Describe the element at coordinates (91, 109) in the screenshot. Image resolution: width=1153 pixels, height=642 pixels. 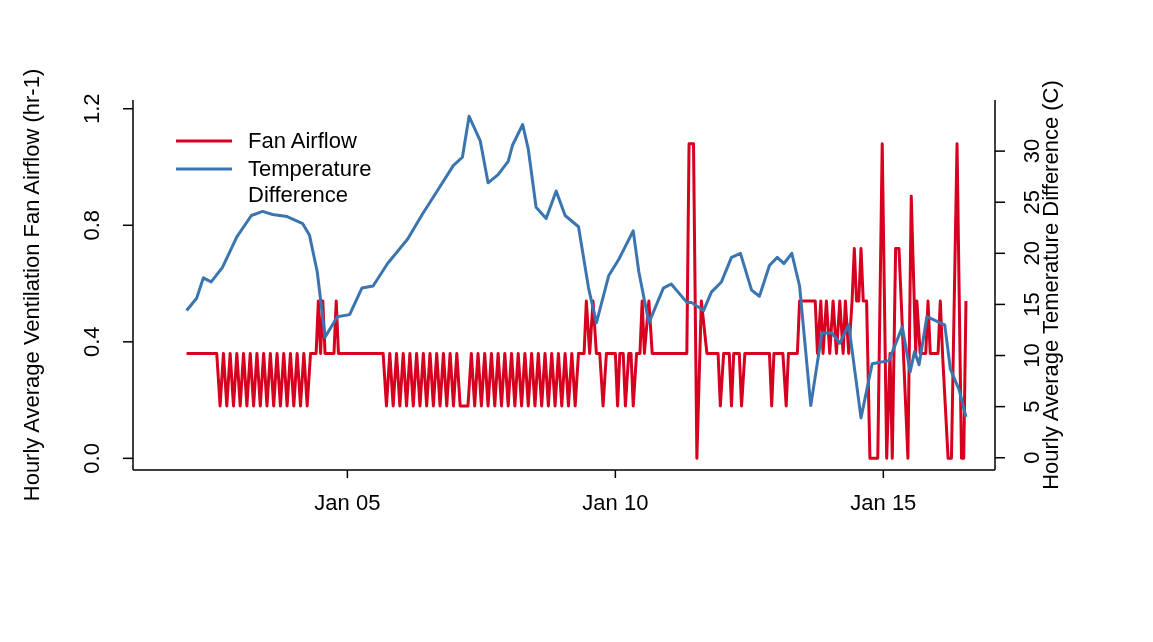
I see `y-tick-label: 1.2` at that location.